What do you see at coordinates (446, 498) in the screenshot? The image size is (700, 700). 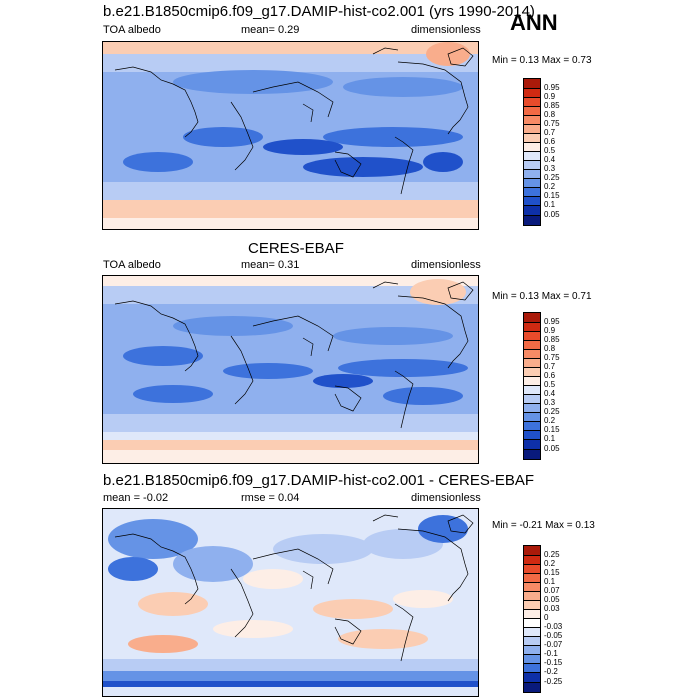 I see `panel3-units-label: dimensionless` at bounding box center [446, 498].